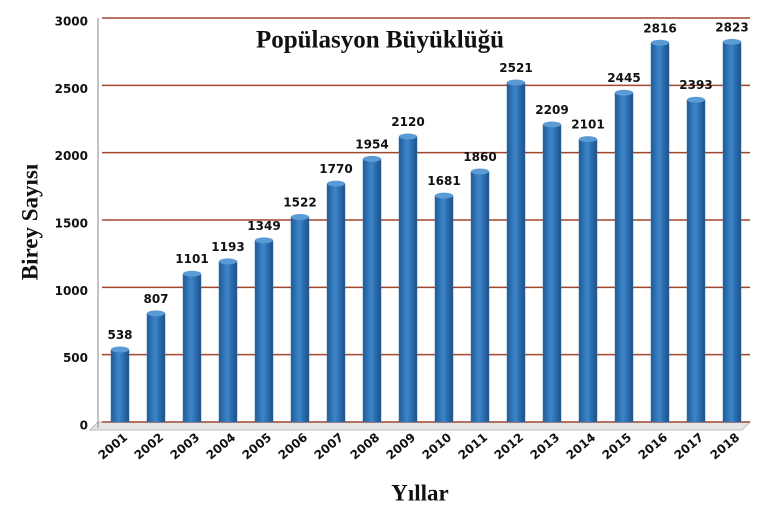 Image resolution: width=761 pixels, height=516 pixels. What do you see at coordinates (659, 28) in the screenshot?
I see `value-label: 2816` at bounding box center [659, 28].